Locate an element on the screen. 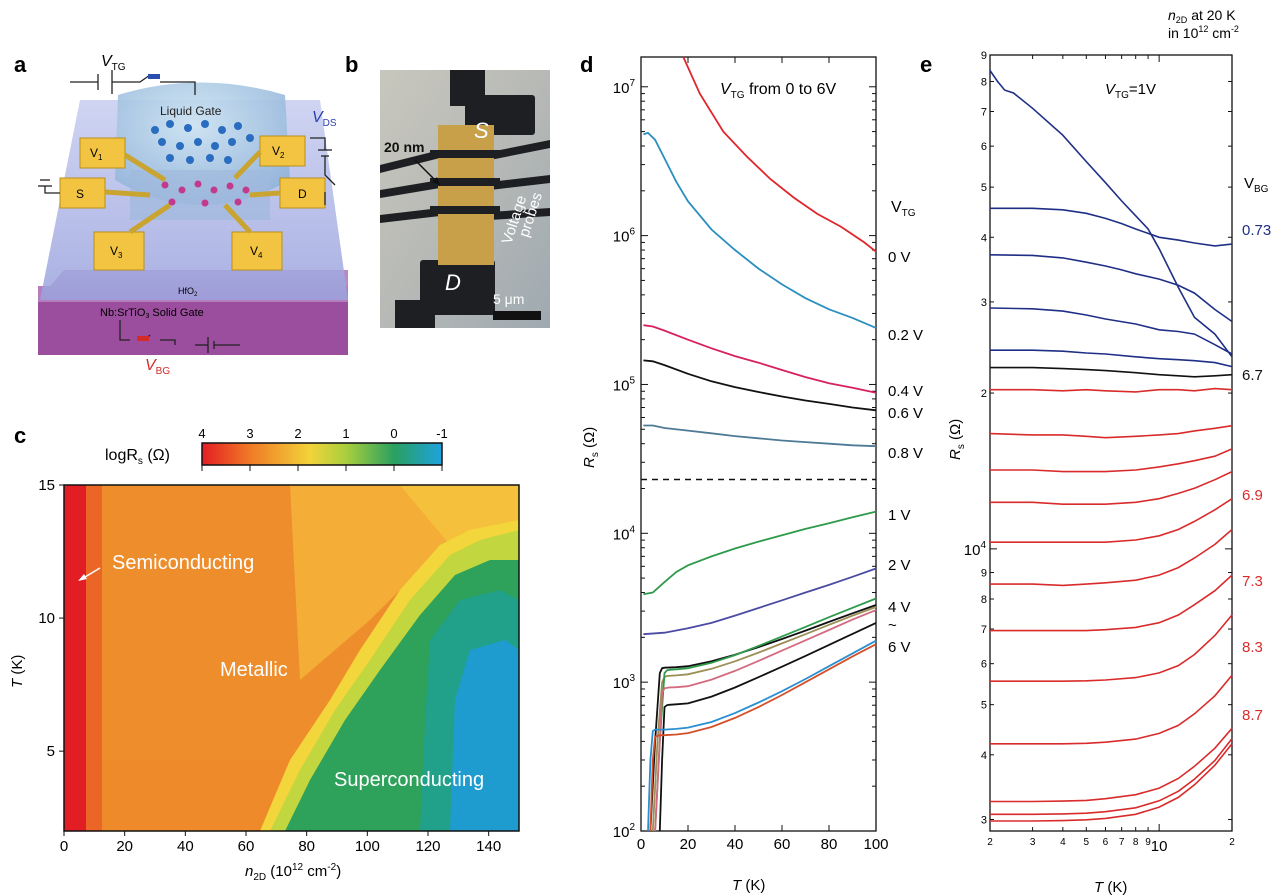  heatmap-ytick-label: 15 is located at coordinates (46, 485).